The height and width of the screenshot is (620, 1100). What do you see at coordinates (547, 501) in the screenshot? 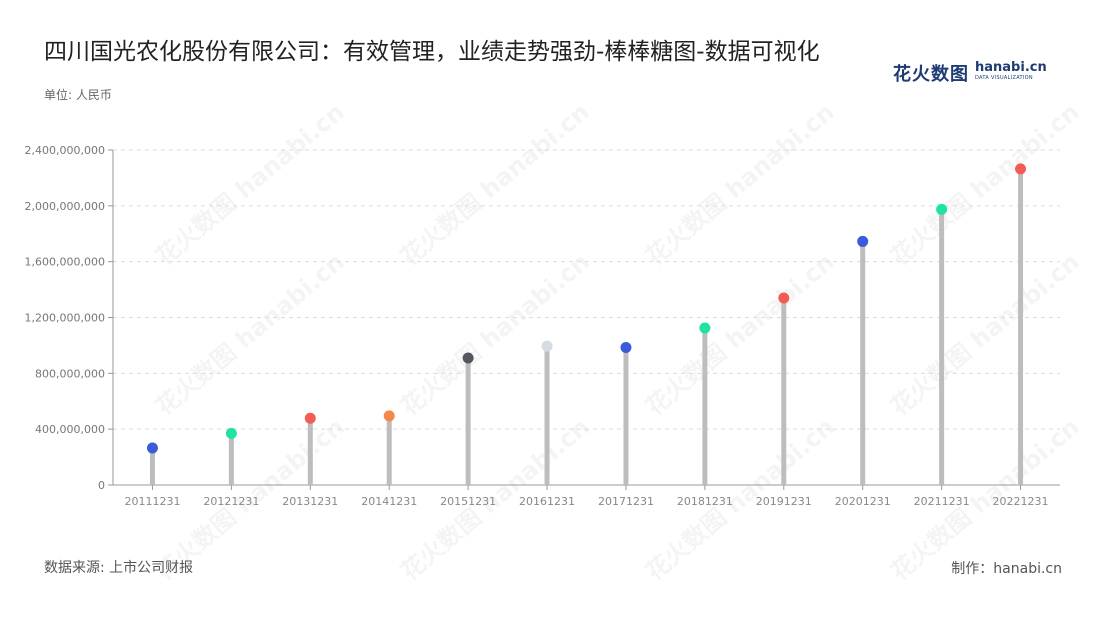
I see `x-tick-label: 20161231` at bounding box center [547, 501].